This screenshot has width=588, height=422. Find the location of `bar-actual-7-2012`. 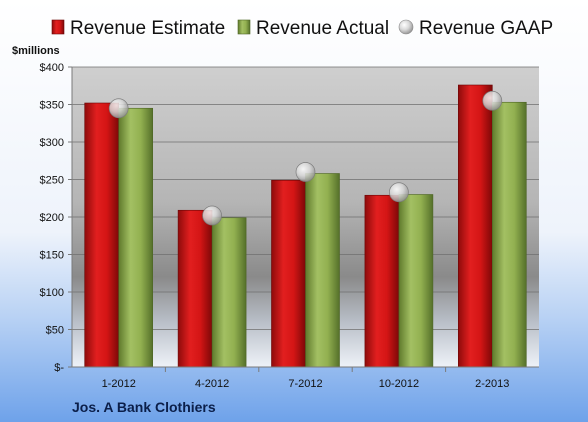

bar-actual-7-2012 is located at coordinates (322, 270).